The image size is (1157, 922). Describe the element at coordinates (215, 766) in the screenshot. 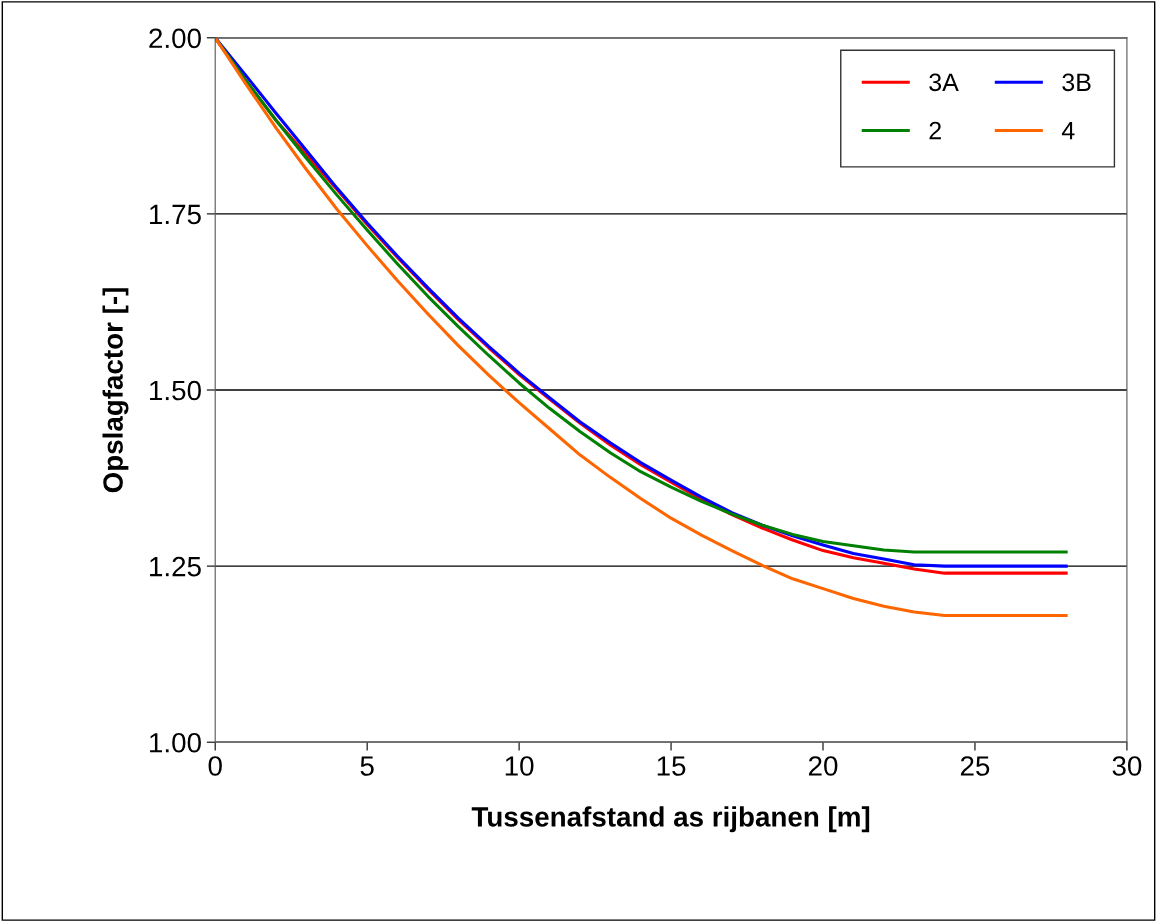

I see `x-tick-label: 0` at that location.